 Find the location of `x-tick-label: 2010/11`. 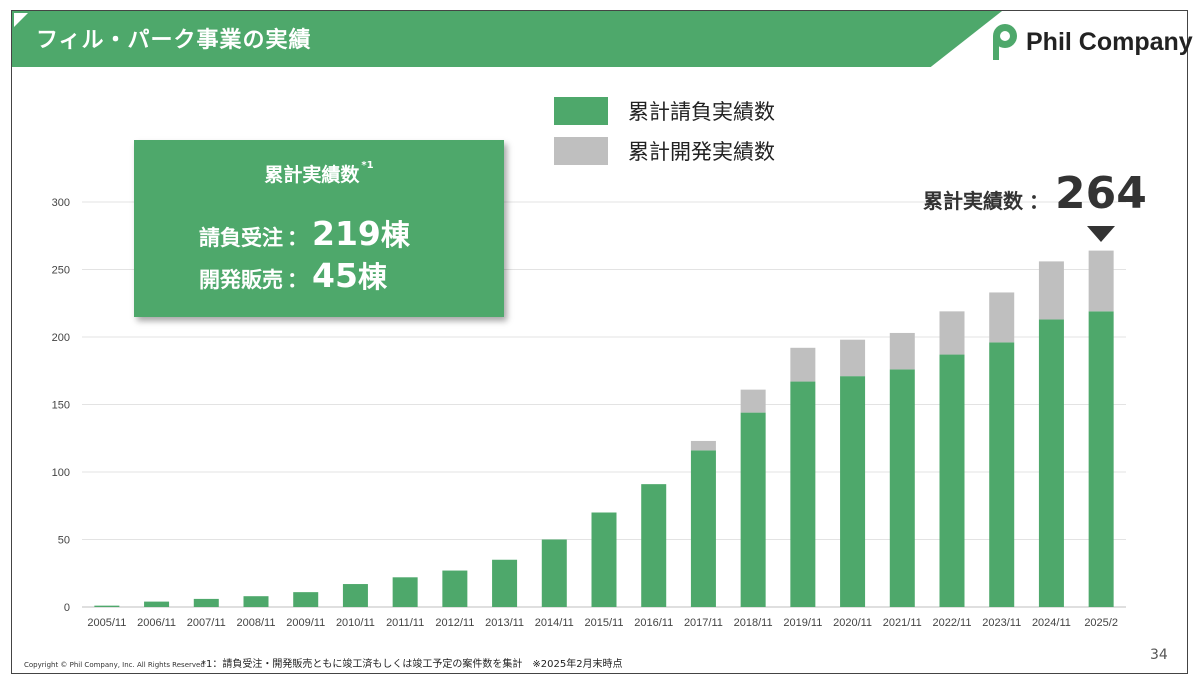

x-tick-label: 2010/11 is located at coordinates (355, 623).